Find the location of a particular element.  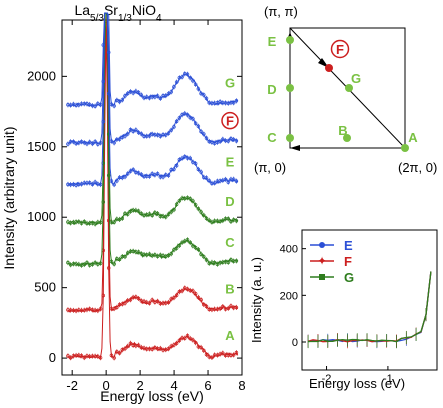

bz-point-B is located at coordinates (347, 138).